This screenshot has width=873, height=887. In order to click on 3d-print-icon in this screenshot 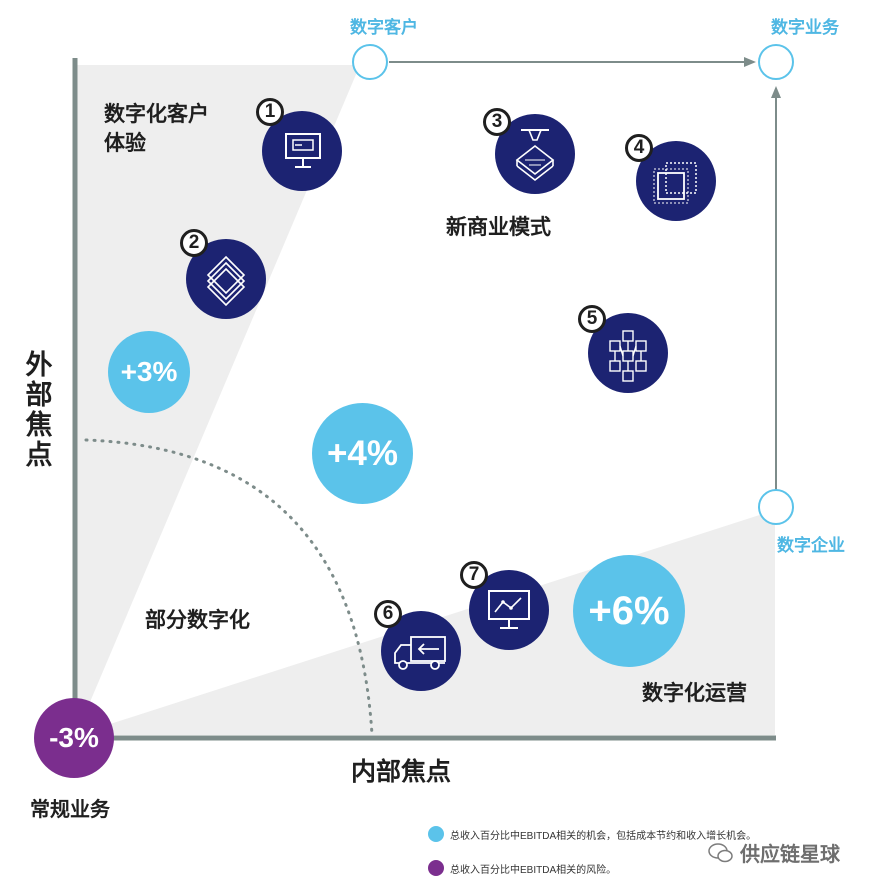, I will do `click(535, 155)`.